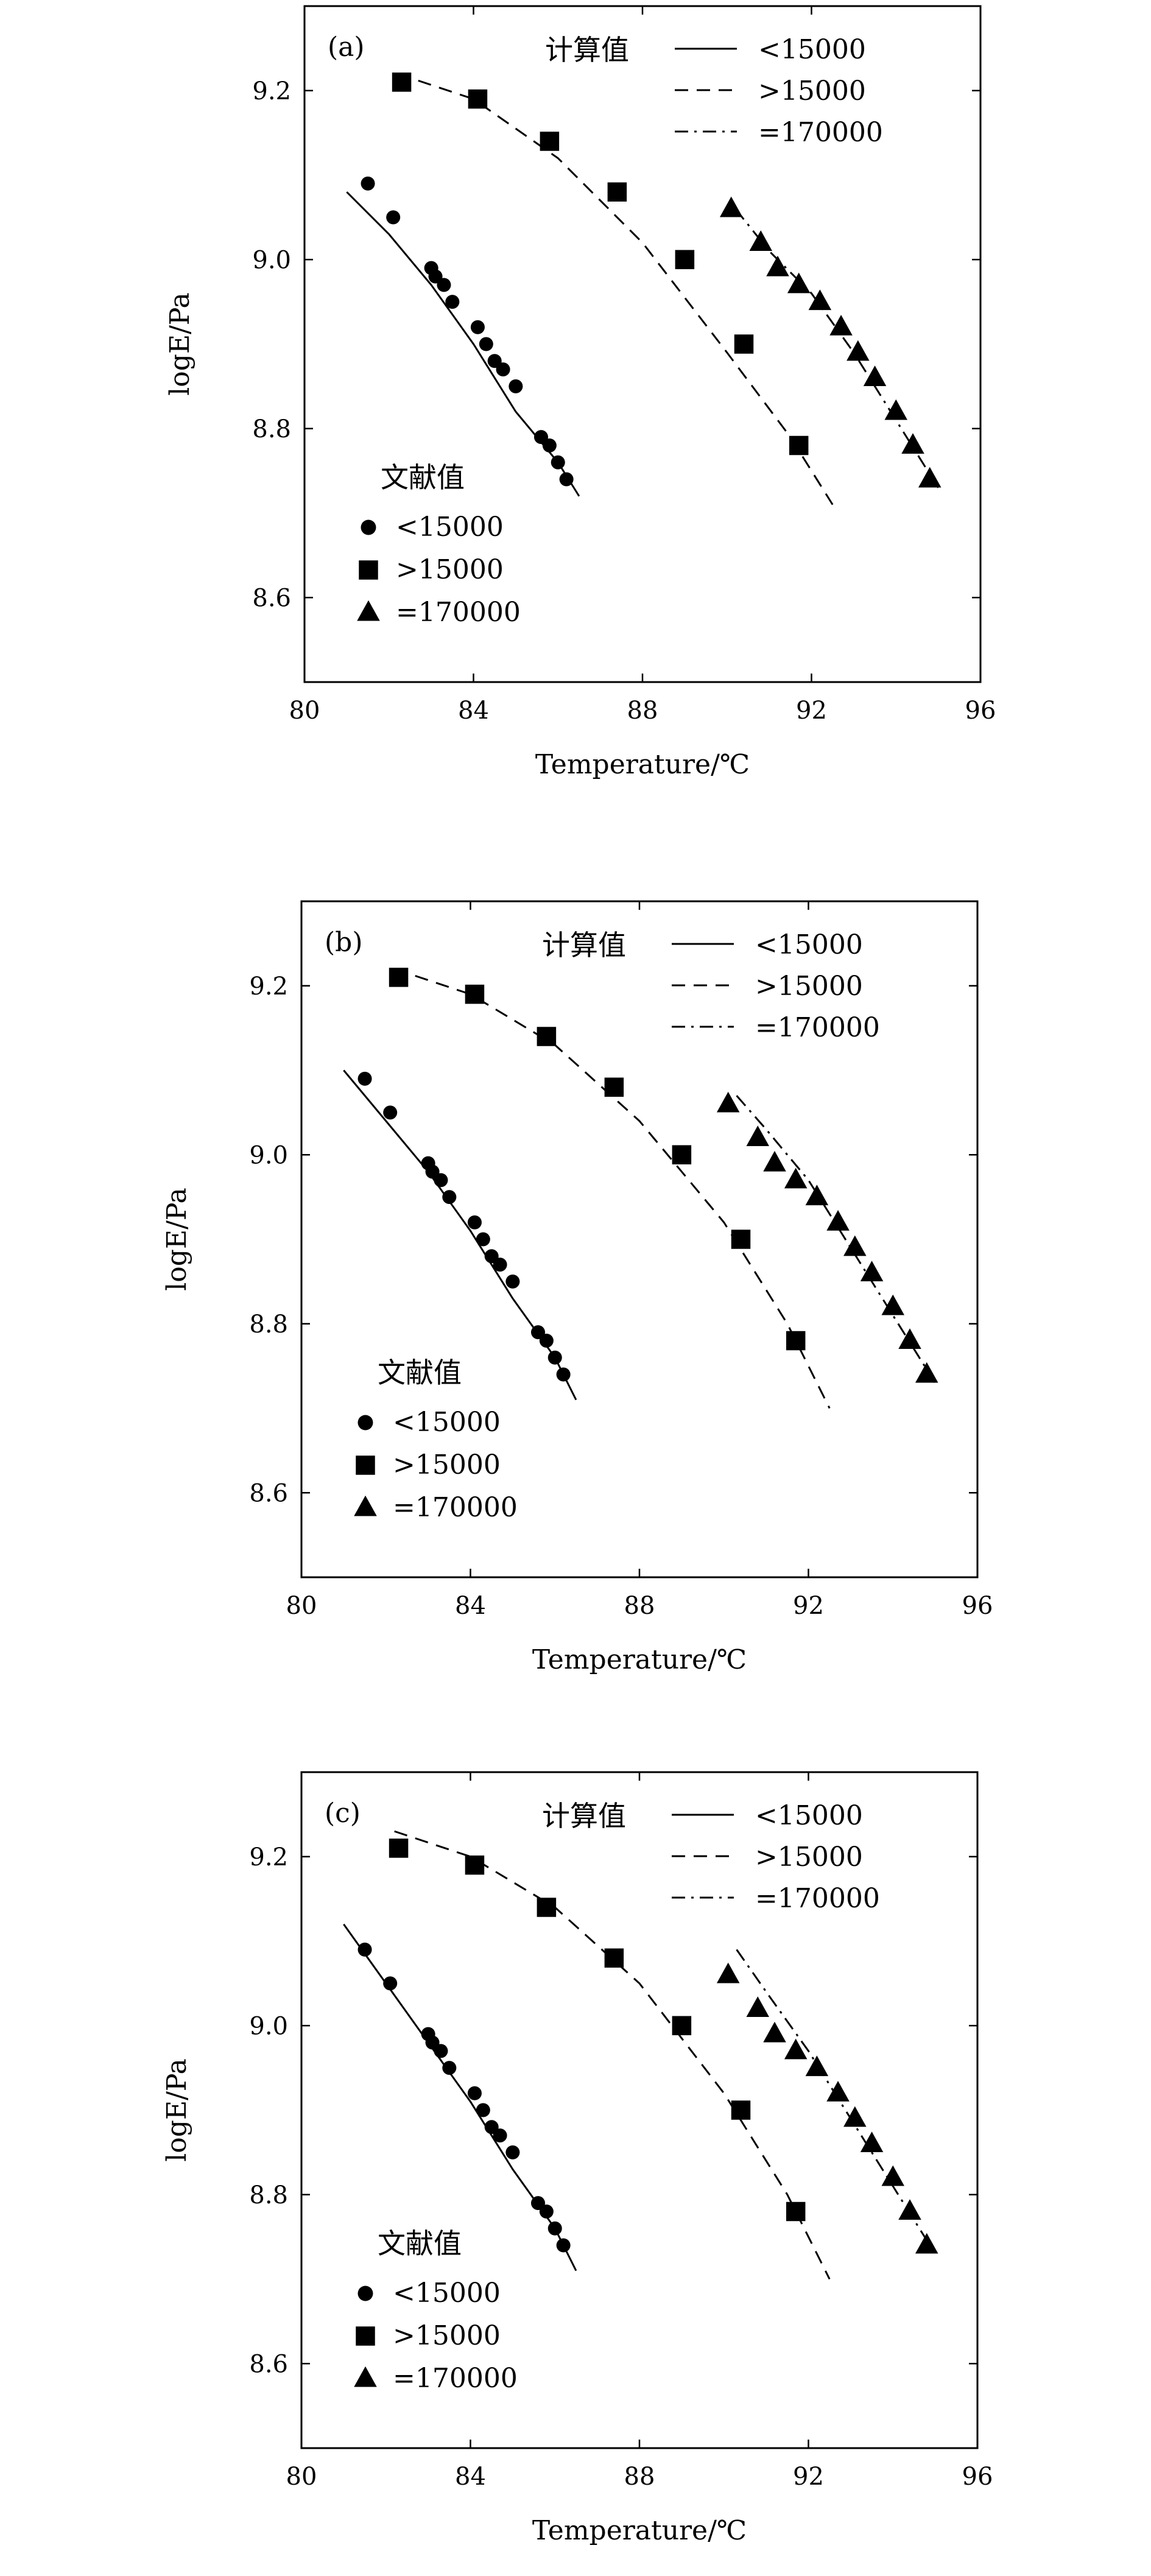  Describe the element at coordinates (450, 569) in the screenshot. I see `legend-lit-label: >15000` at that location.